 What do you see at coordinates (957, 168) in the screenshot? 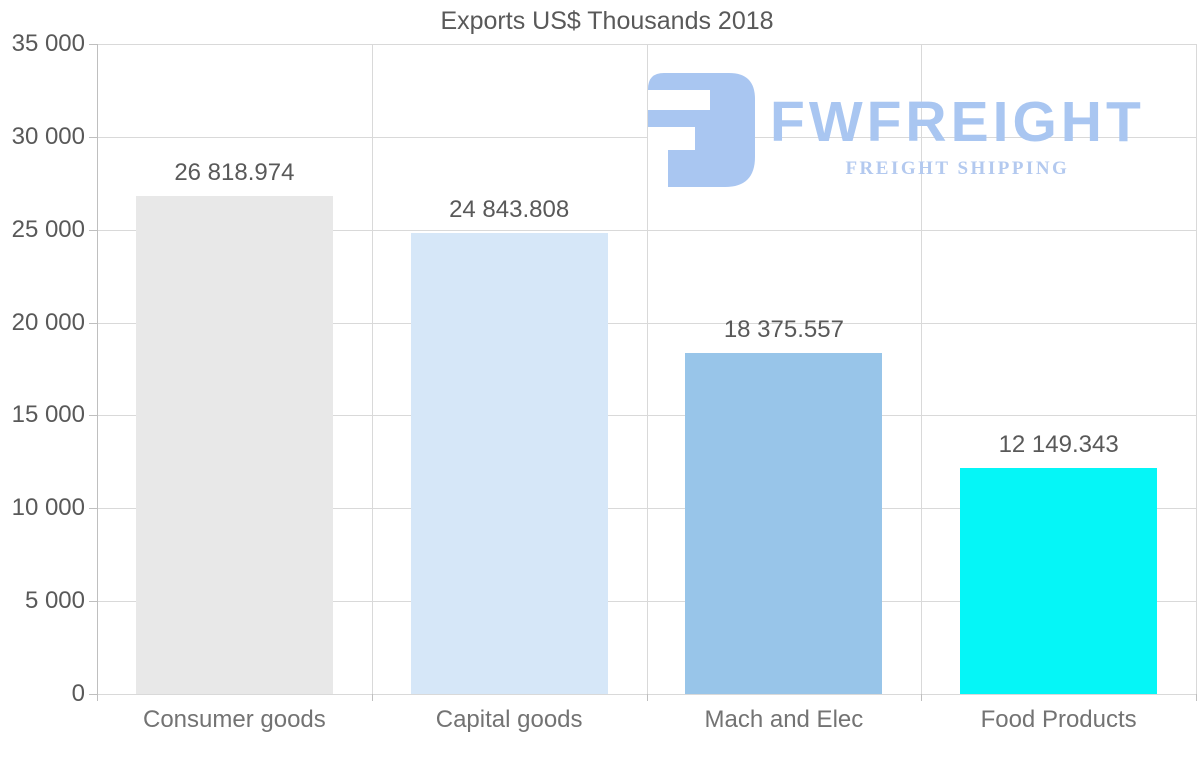
I see `logo-subtitle: FREIGHT SHIPPING` at bounding box center [957, 168].